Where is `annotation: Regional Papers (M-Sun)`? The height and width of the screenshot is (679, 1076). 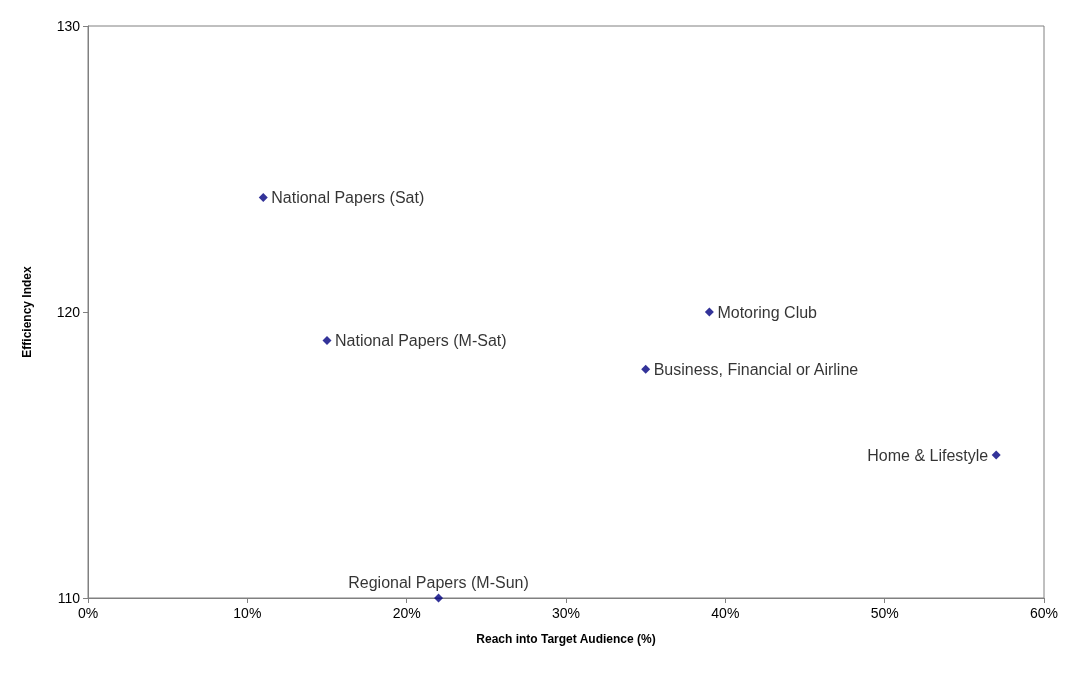 annotation: Regional Papers (M-Sun) is located at coordinates (438, 582).